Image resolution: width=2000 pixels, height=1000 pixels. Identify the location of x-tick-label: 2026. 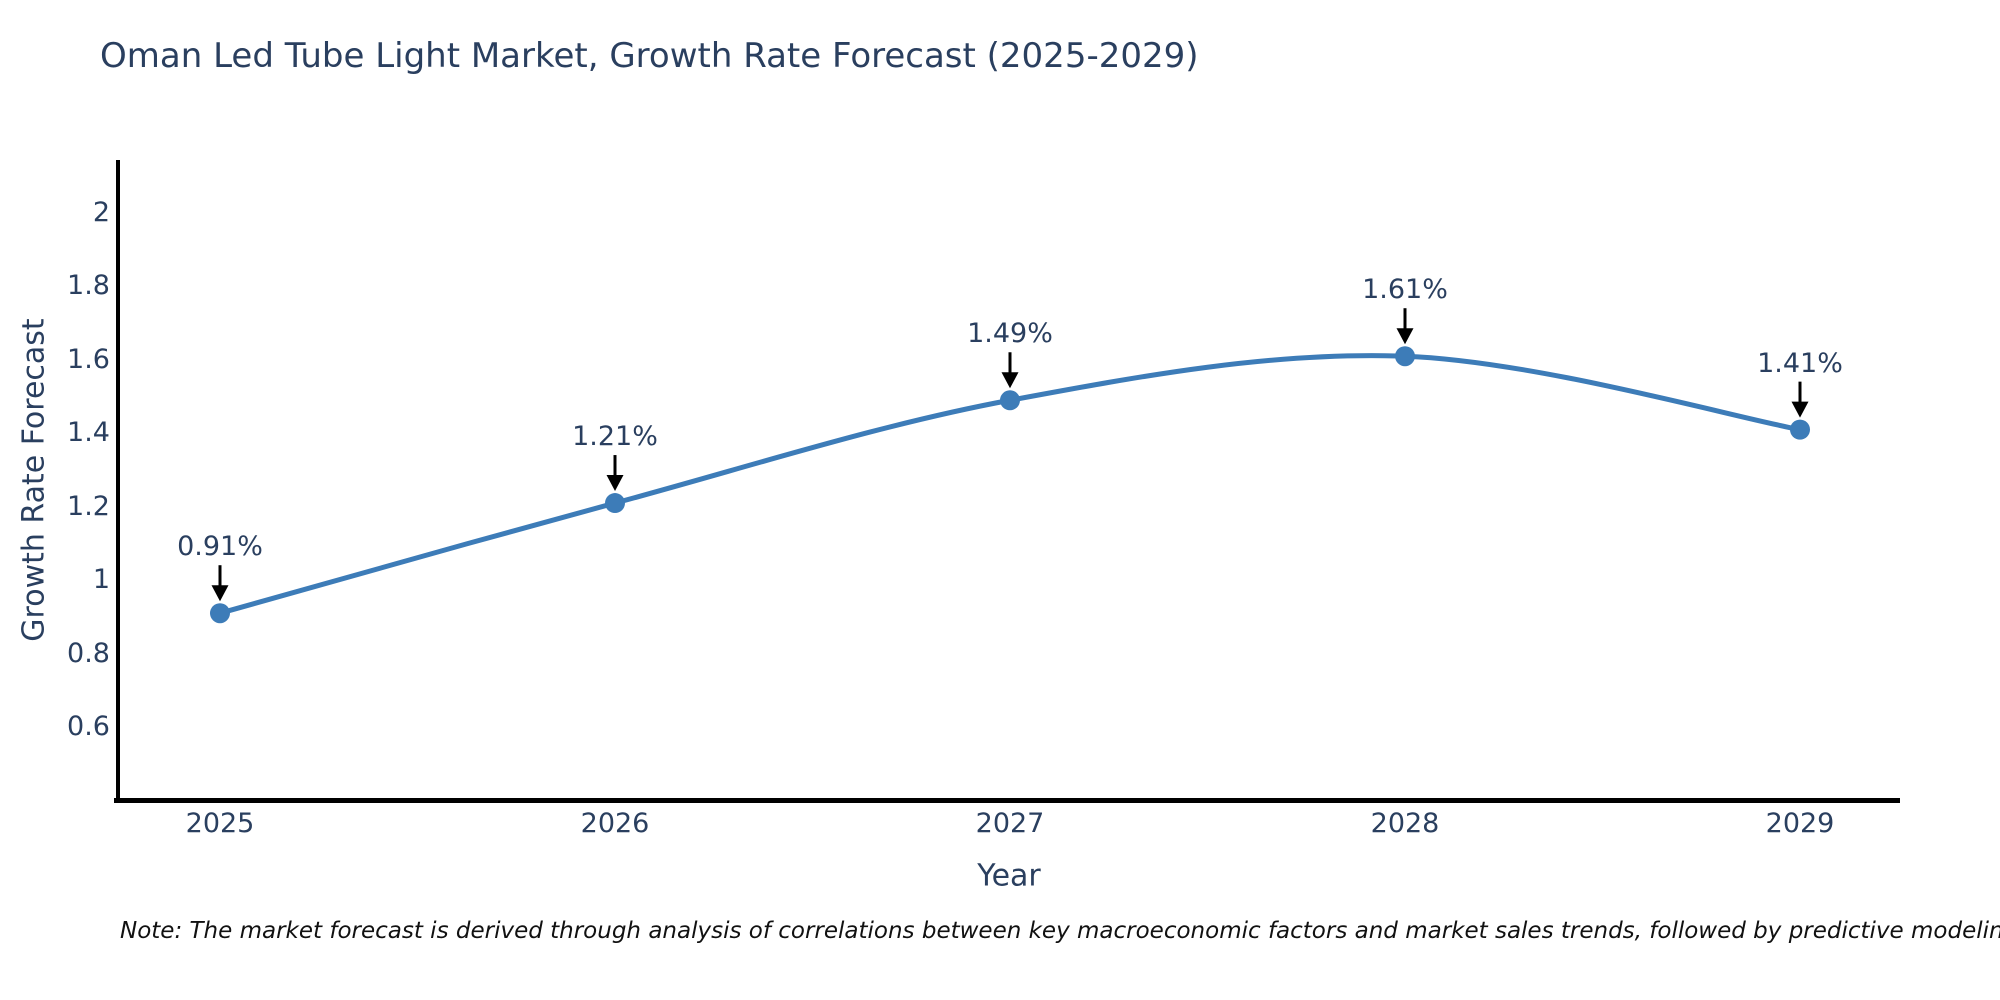
(615, 823).